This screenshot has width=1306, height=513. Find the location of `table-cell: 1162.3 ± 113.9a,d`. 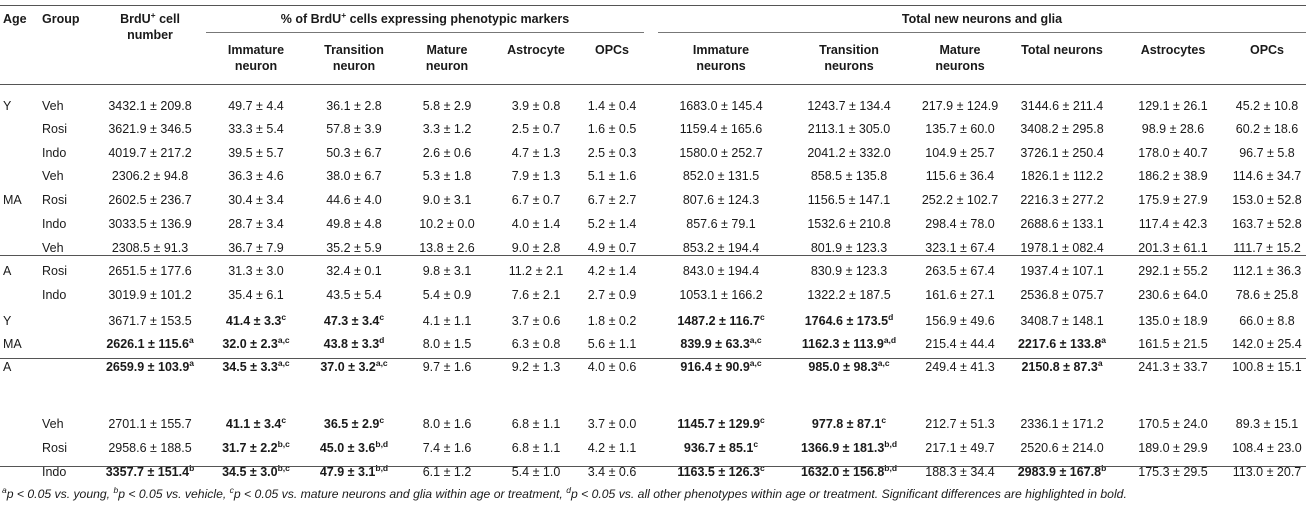

table-cell: 1162.3 ± 113.9a,d is located at coordinates (849, 343).